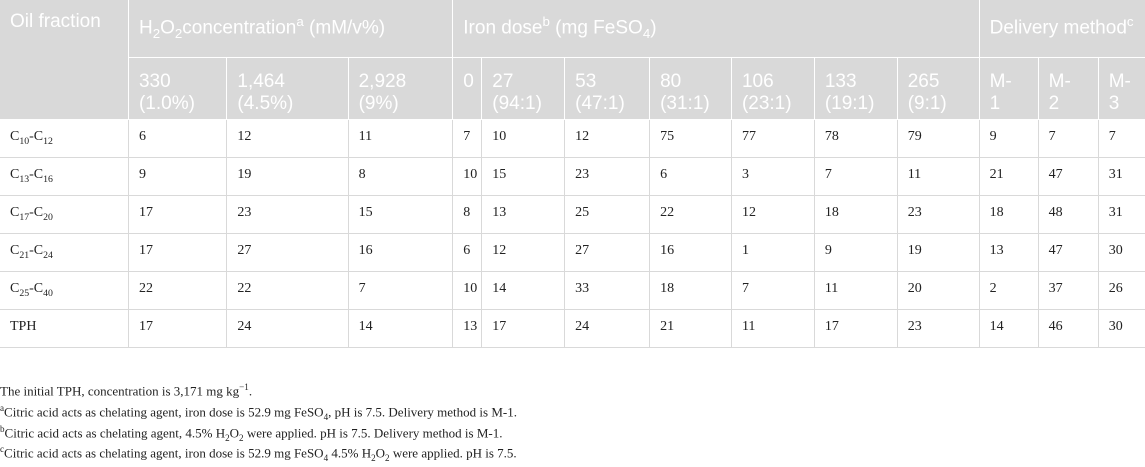  What do you see at coordinates (523, 88) in the screenshot?
I see `subheader-iron-27: 27 (94:1)` at bounding box center [523, 88].